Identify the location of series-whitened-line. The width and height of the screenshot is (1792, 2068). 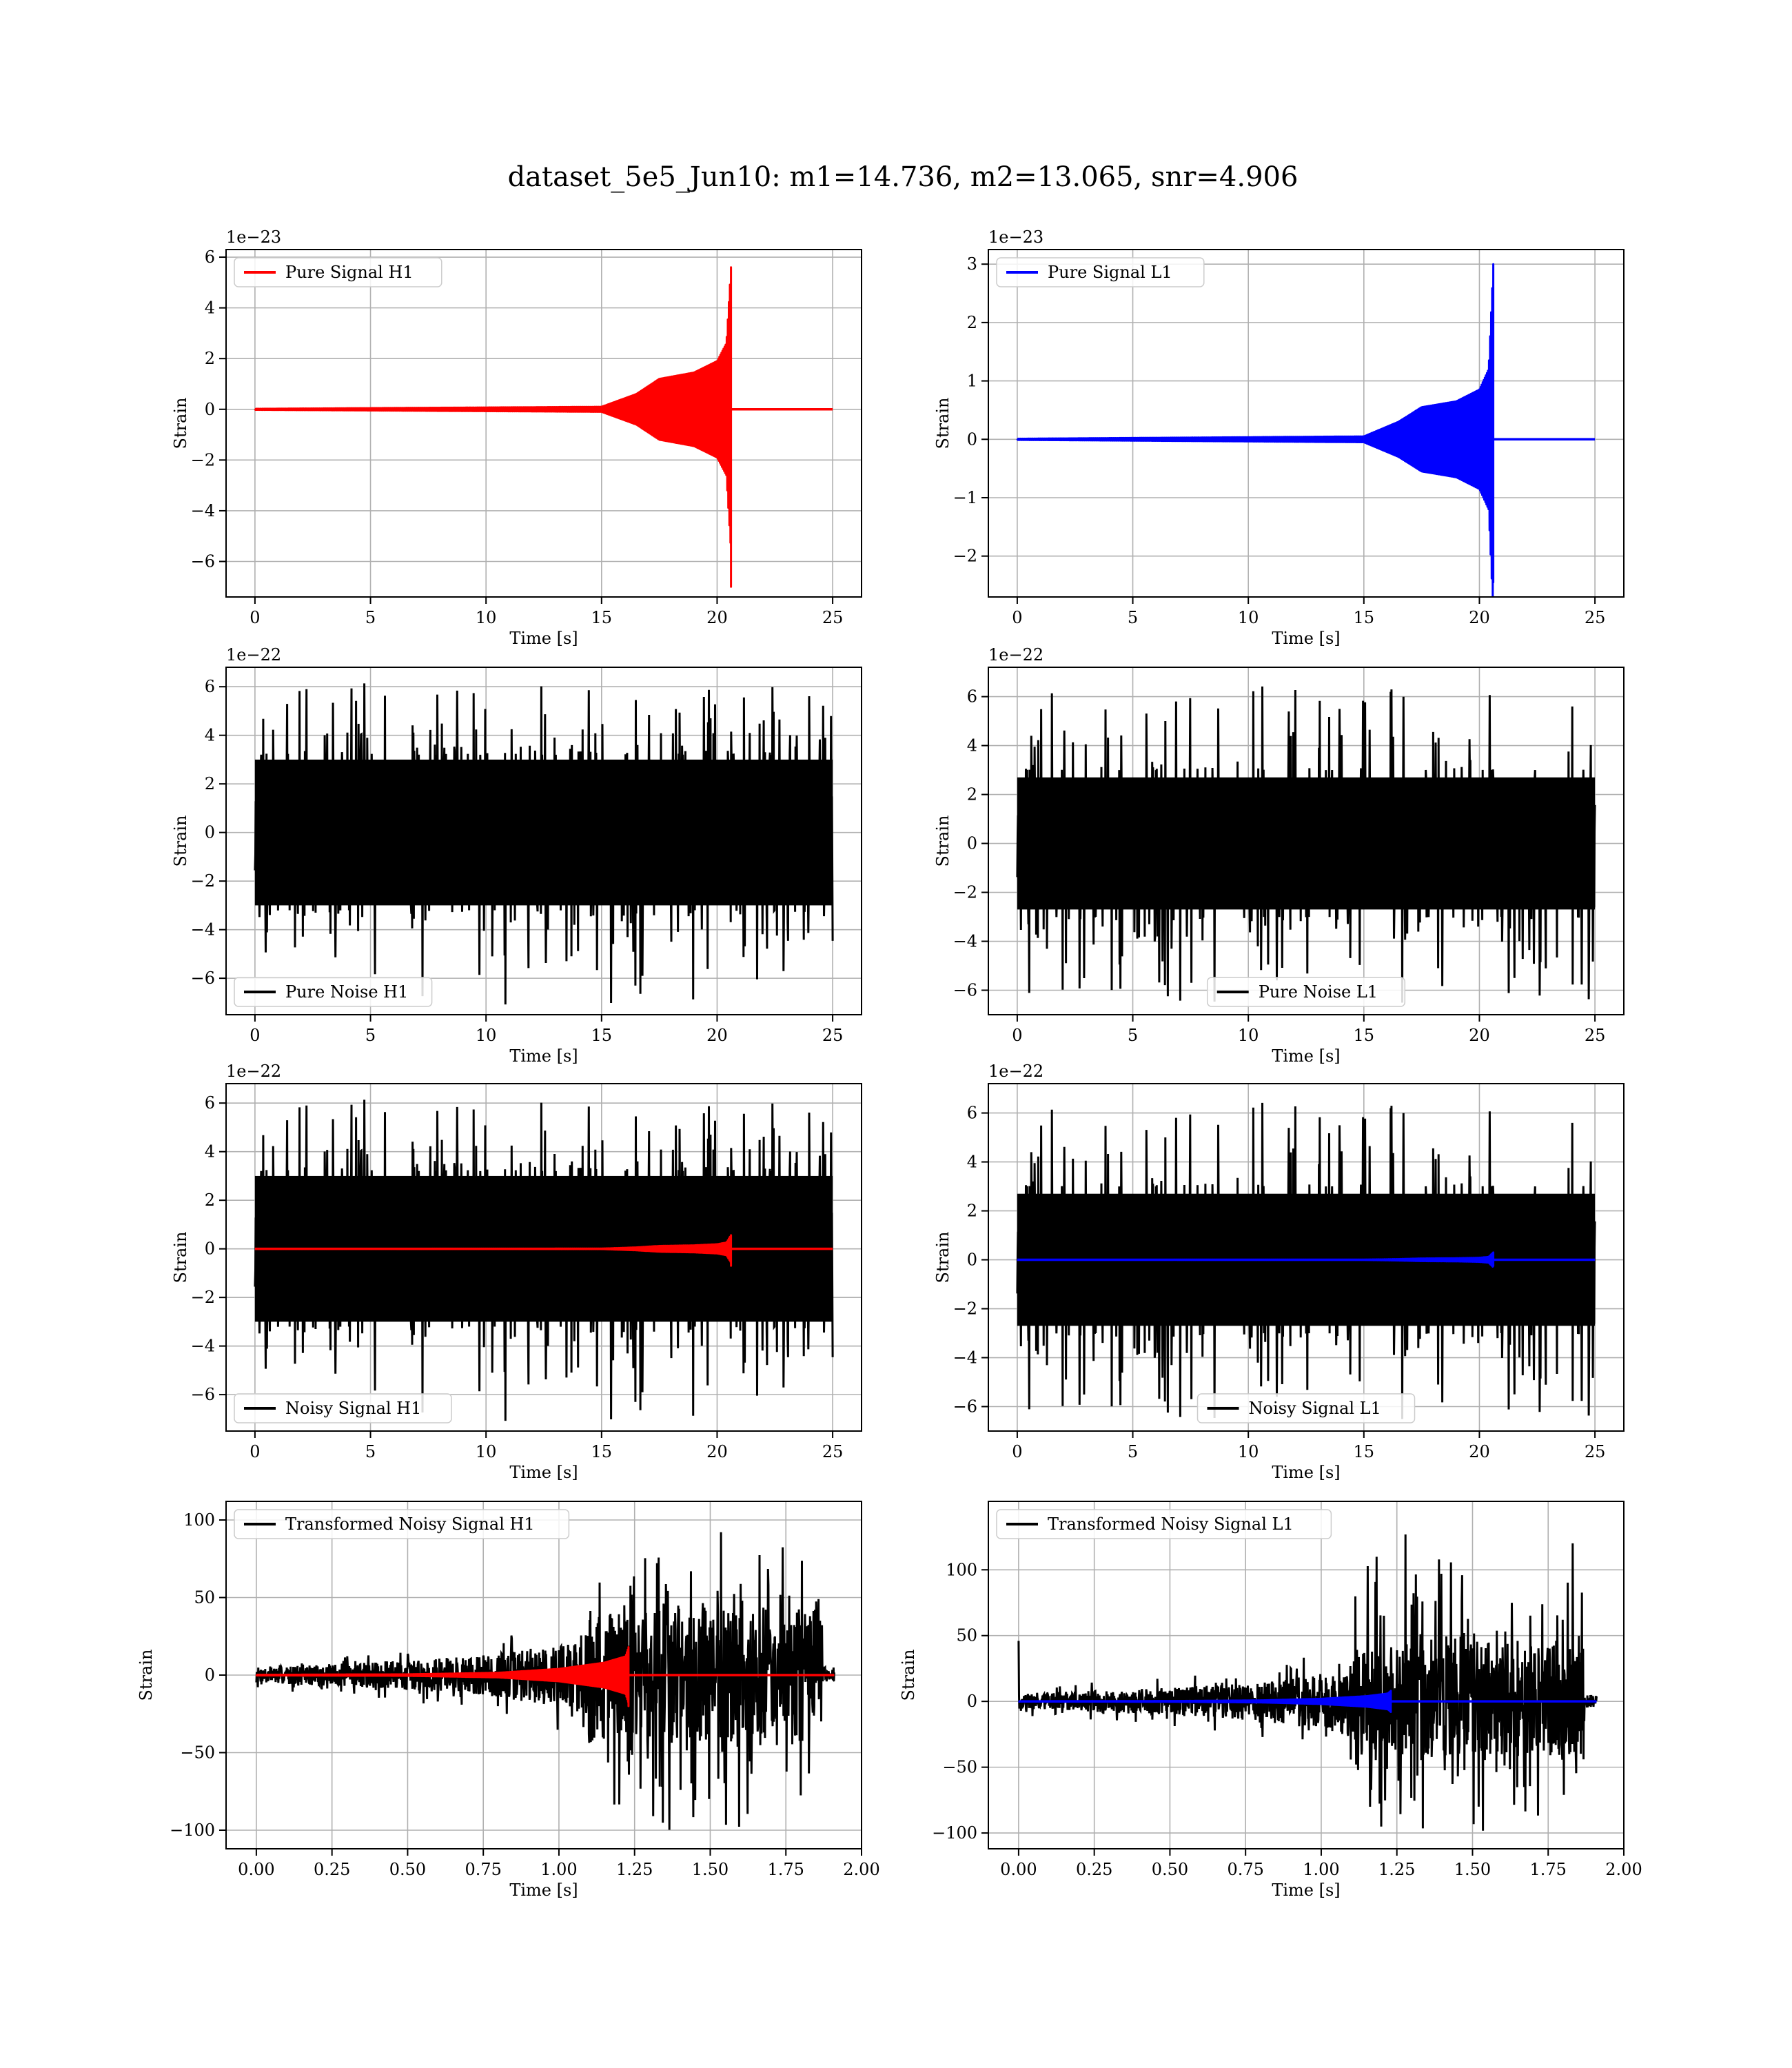
(545, 1681).